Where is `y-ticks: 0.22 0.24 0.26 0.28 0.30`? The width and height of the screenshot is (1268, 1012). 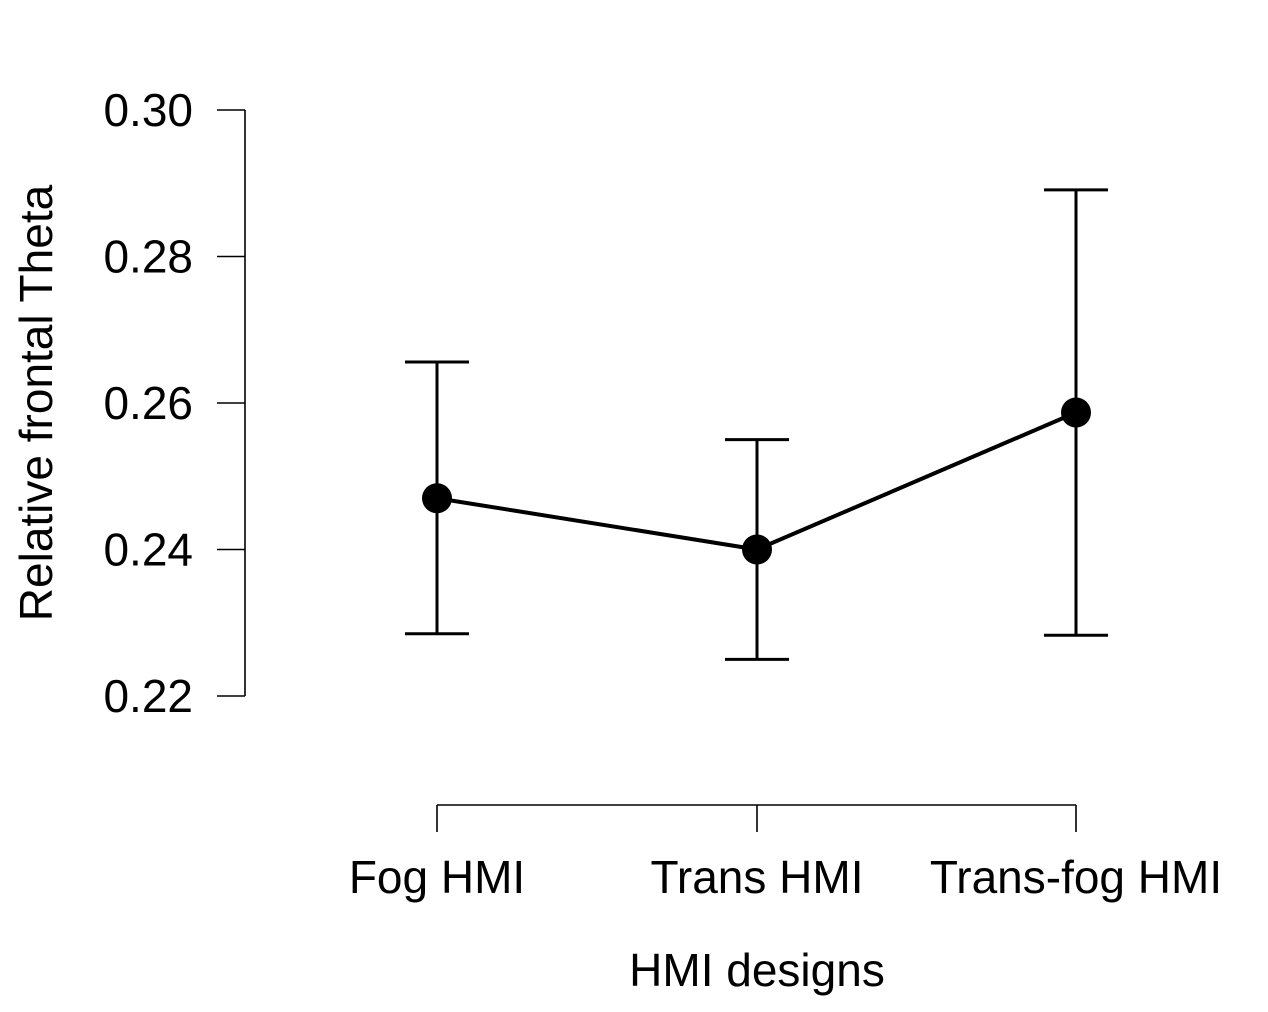
y-ticks: 0.22 0.24 0.26 0.28 0.30 is located at coordinates (174, 403).